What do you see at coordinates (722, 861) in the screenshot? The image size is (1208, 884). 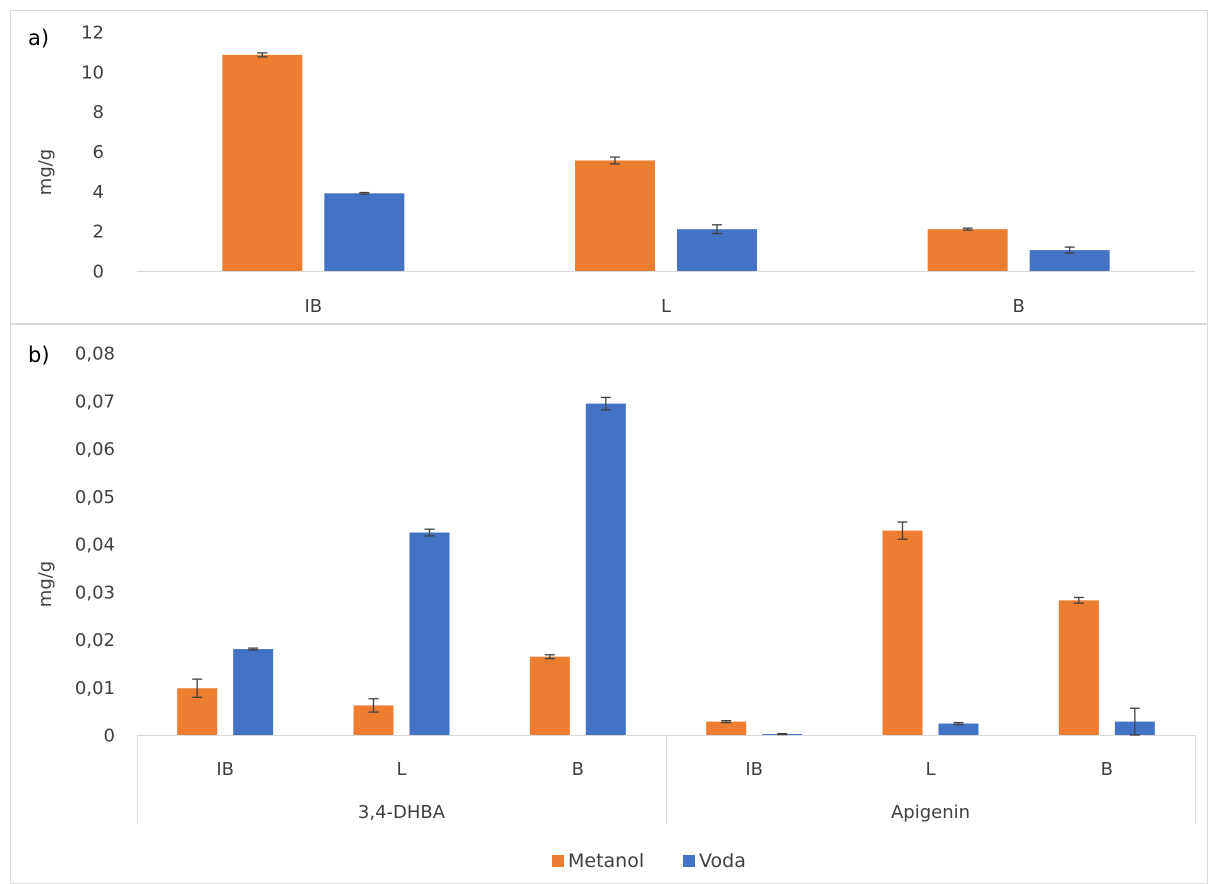 I see `legend-label-voda: Voda` at bounding box center [722, 861].